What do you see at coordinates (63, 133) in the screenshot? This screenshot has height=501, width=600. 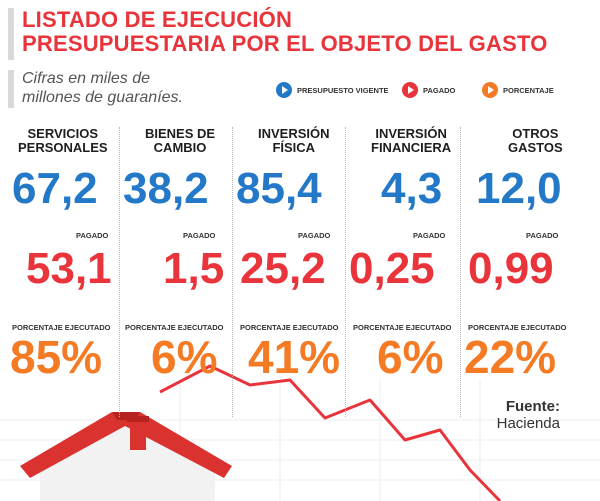 I see `category-name-line-1: SERVICIOS` at bounding box center [63, 133].